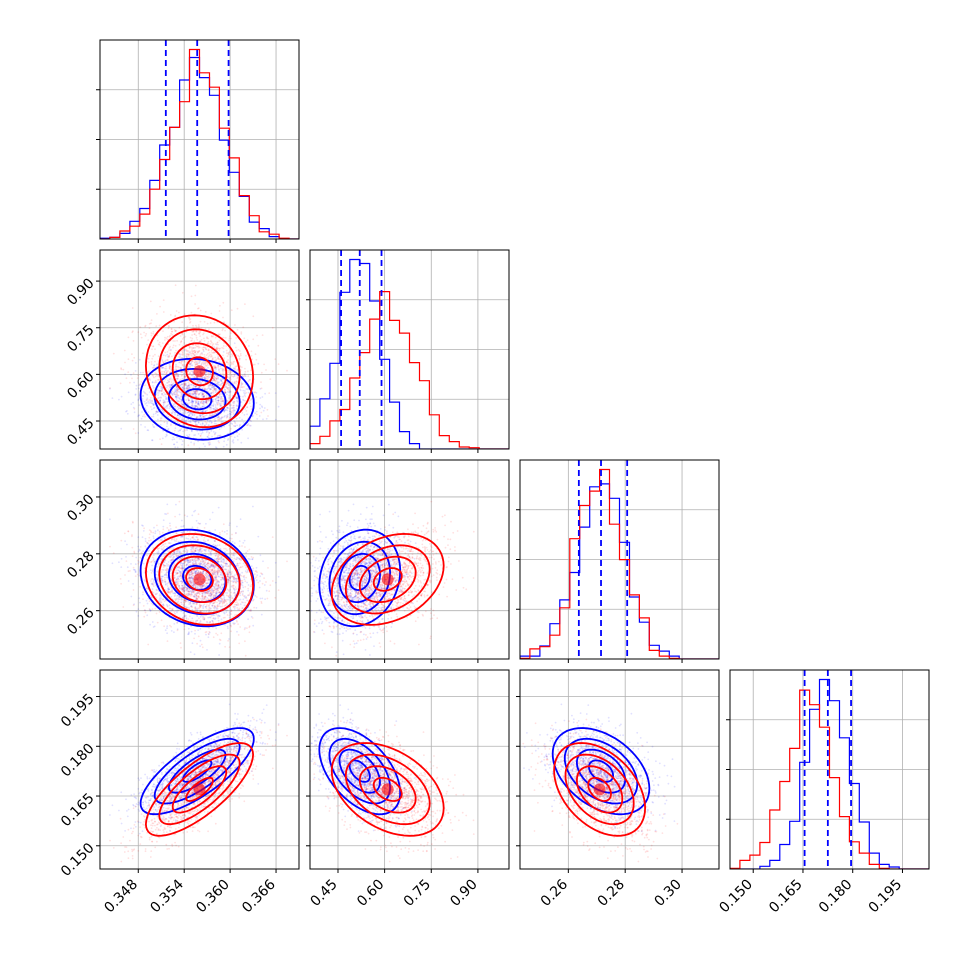 This screenshot has height=970, width=970. I want to click on y-tick-label: 0.90, so click(80, 291).